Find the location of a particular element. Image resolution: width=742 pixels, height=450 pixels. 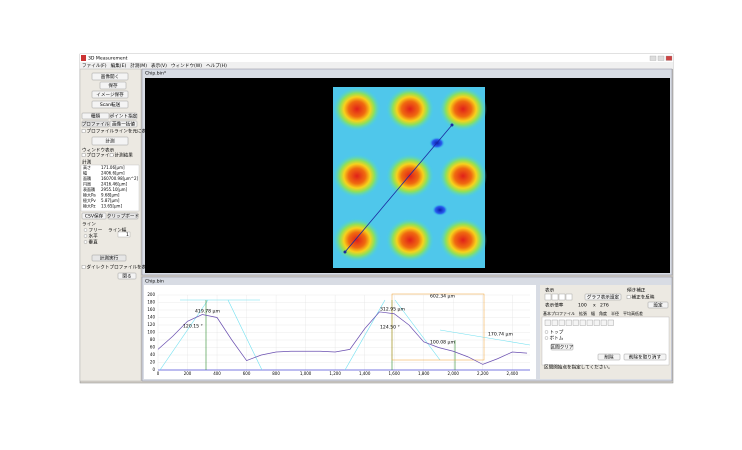

clear-button is located at coordinates (562, 347).